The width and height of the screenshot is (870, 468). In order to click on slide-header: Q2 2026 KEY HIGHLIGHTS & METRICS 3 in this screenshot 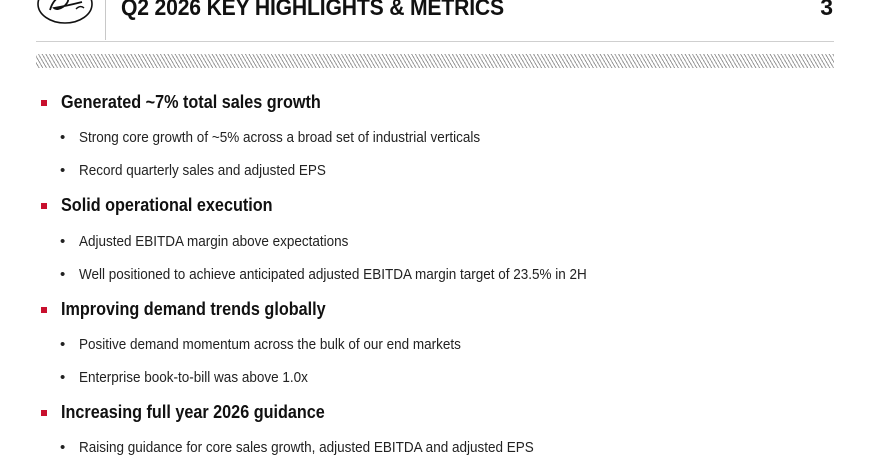, I will do `click(435, 22)`.